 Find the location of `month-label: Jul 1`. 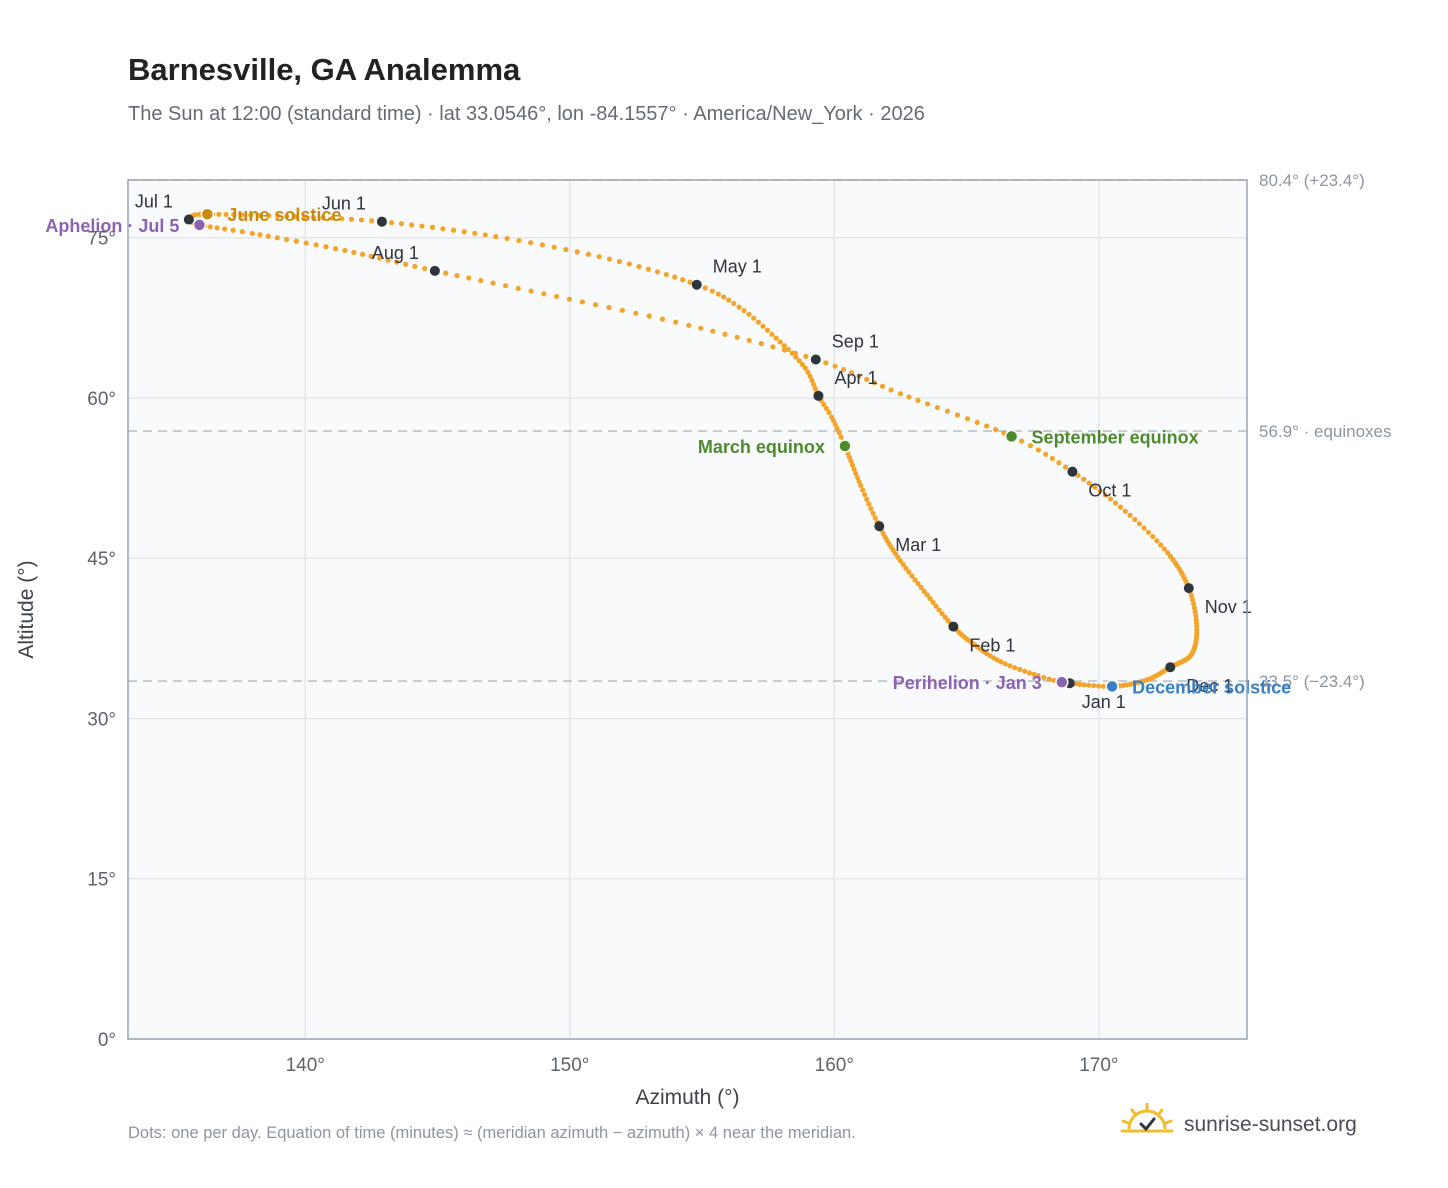

month-label: Jul 1 is located at coordinates (154, 202).